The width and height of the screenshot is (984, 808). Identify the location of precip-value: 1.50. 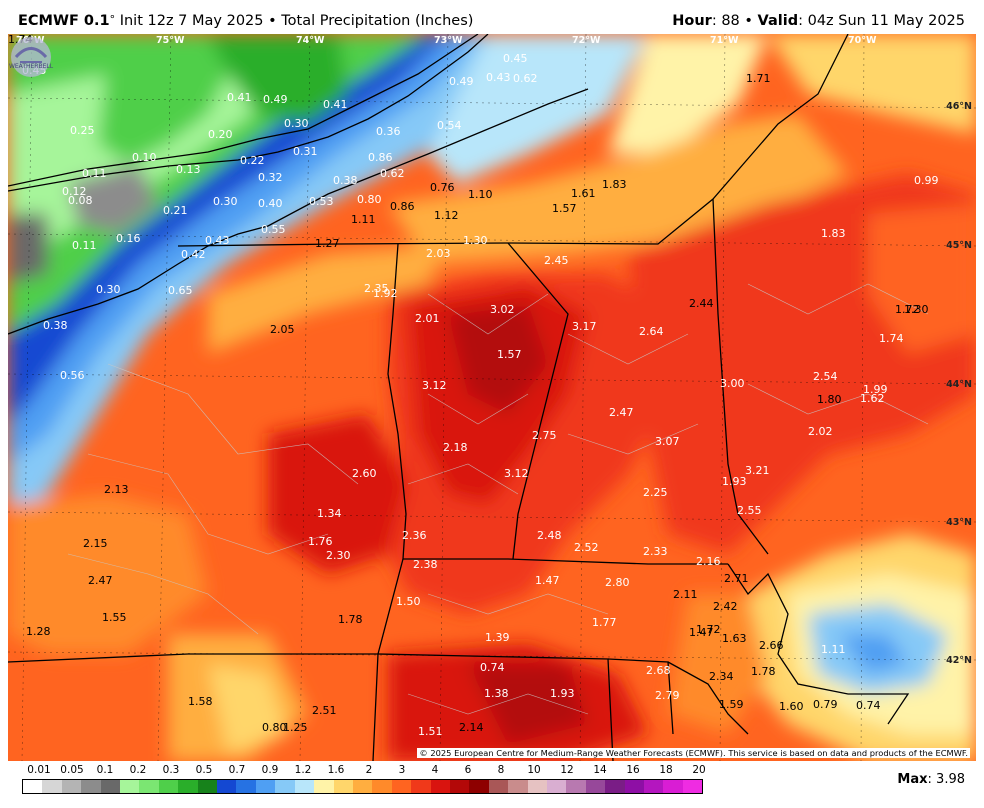
(408, 601).